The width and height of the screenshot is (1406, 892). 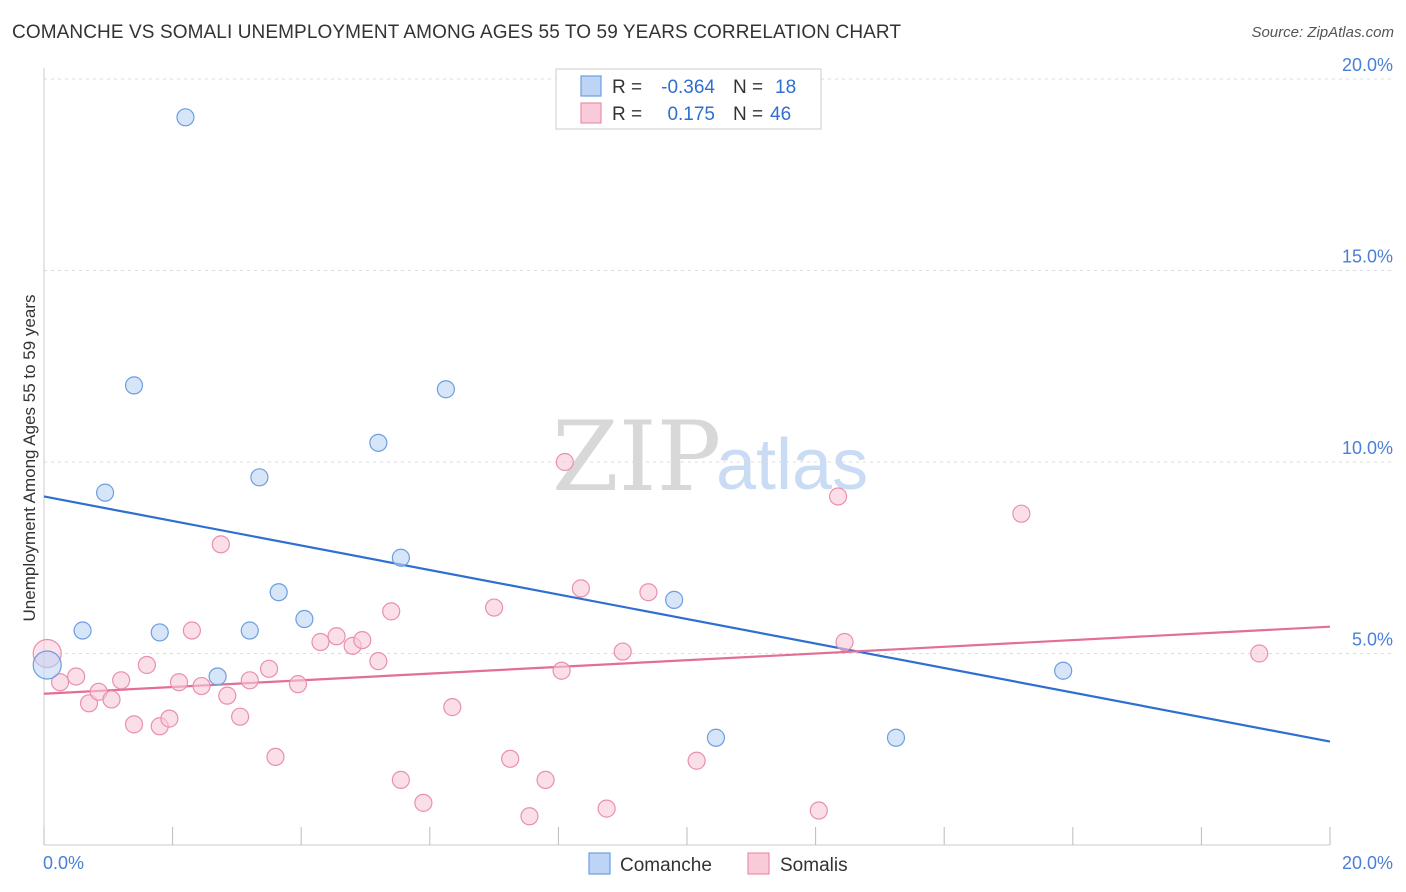 I want to click on x-tick-label-max: 20.0%, so click(x=1367, y=863).